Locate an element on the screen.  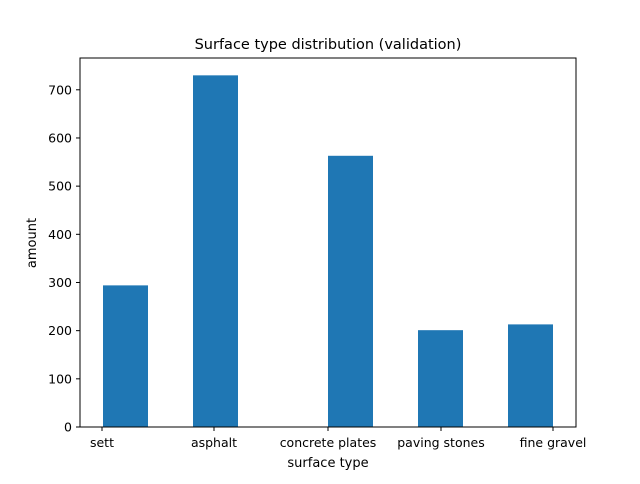
y-axis-label: amount is located at coordinates (32, 243).